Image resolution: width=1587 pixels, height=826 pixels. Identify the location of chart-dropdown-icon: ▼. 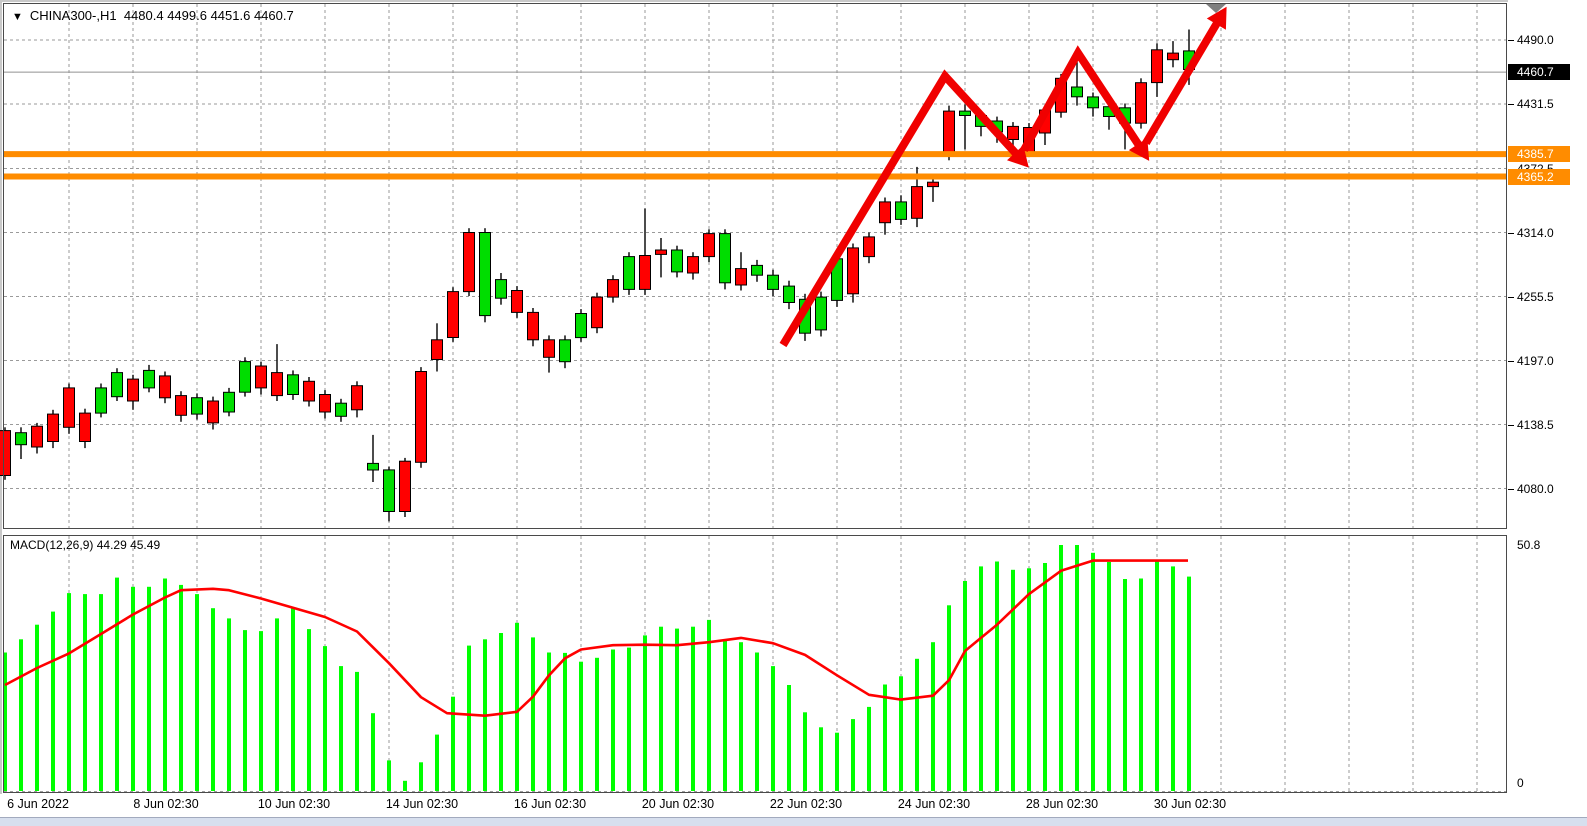
(17, 17).